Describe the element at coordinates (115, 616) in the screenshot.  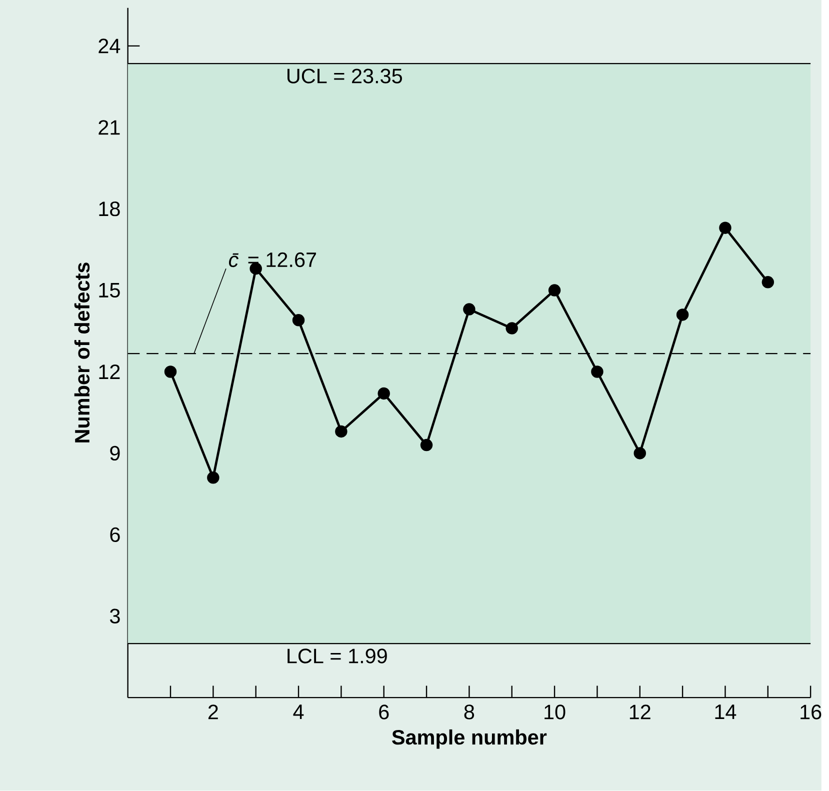
I see `y-tick-label: 3` at that location.